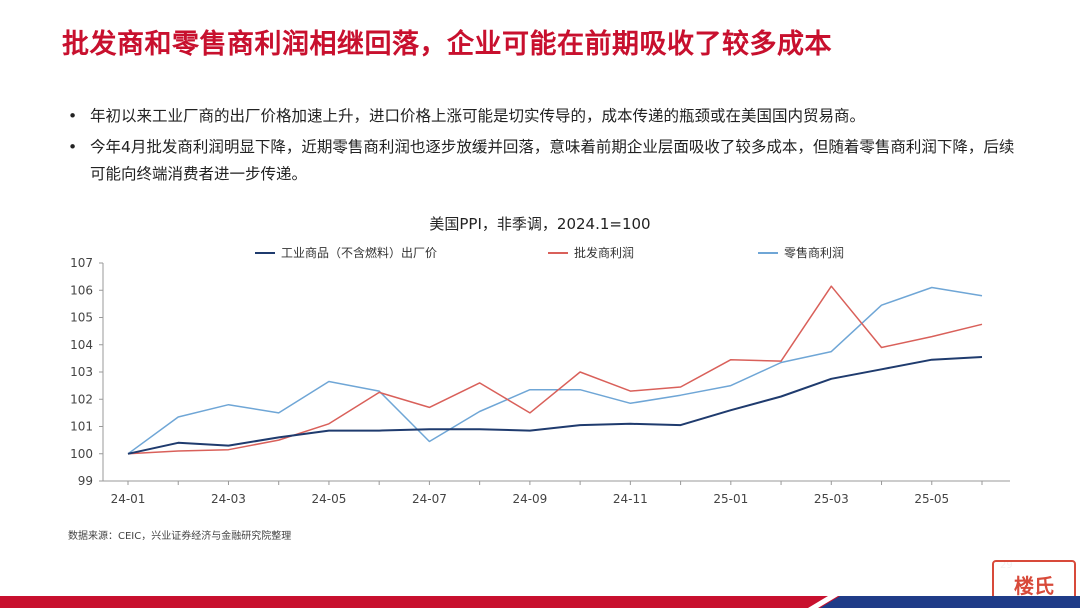 The image size is (1080, 608). What do you see at coordinates (81, 290) in the screenshot?
I see `y-tick-label: 106` at bounding box center [81, 290].